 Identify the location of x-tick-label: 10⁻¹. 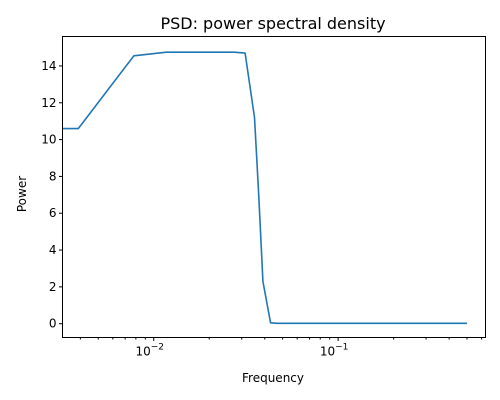
(334, 351).